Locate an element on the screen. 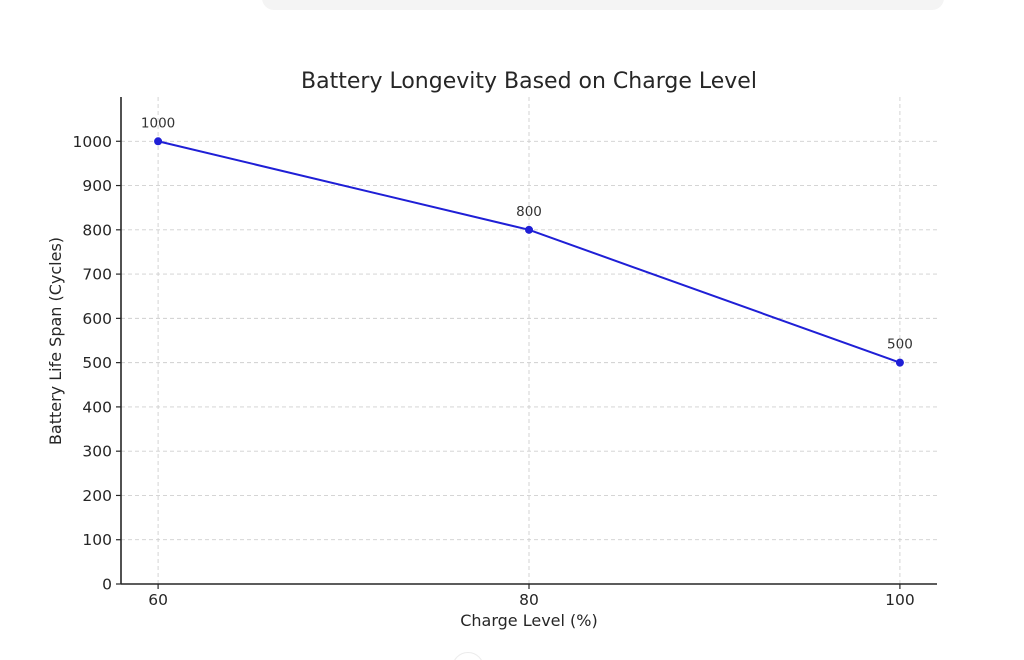 The height and width of the screenshot is (660, 1024). x-axis-ticks: 60 80 100 is located at coordinates (531, 596).